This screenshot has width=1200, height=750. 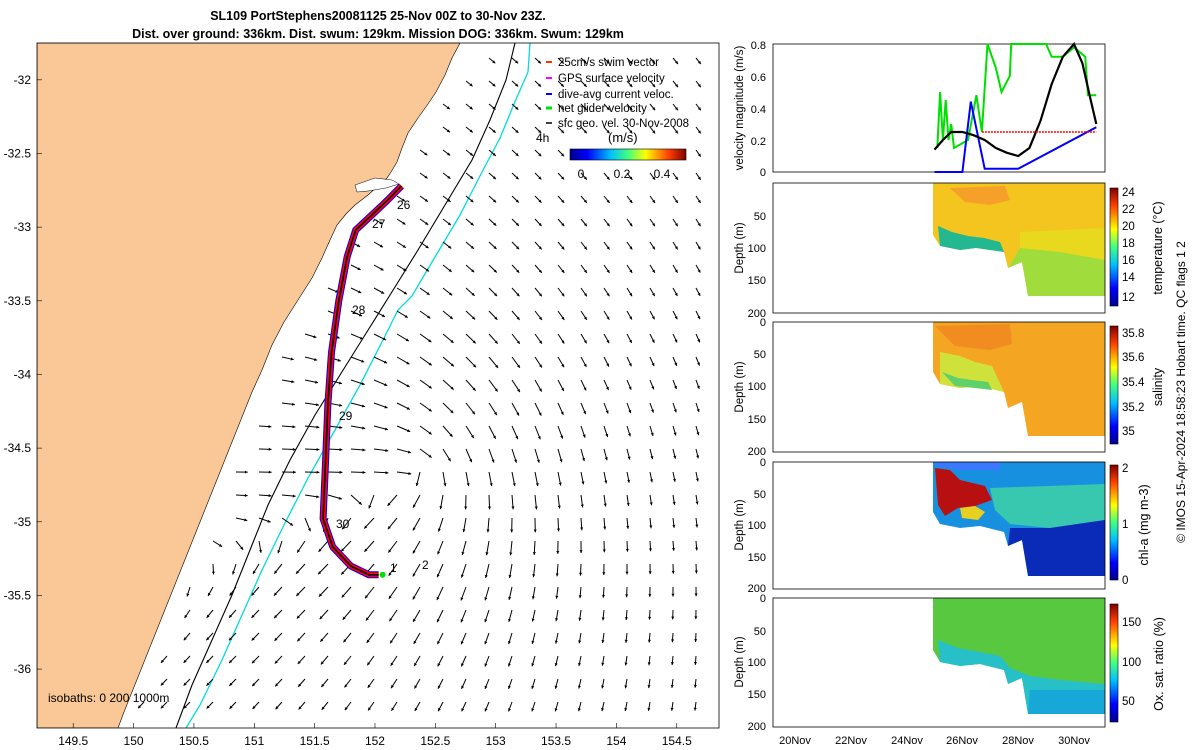 What do you see at coordinates (757, 589) in the screenshot?
I see `chlorophyll-y-tick: 200` at bounding box center [757, 589].